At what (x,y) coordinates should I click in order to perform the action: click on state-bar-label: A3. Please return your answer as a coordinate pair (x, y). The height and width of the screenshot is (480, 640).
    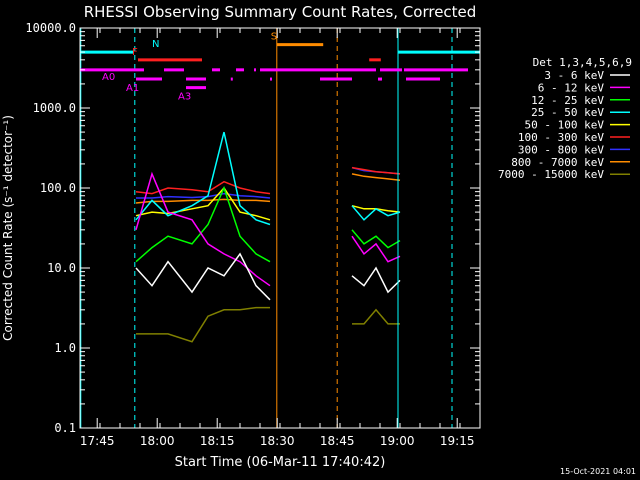
    Looking at the image, I should click on (184, 97).